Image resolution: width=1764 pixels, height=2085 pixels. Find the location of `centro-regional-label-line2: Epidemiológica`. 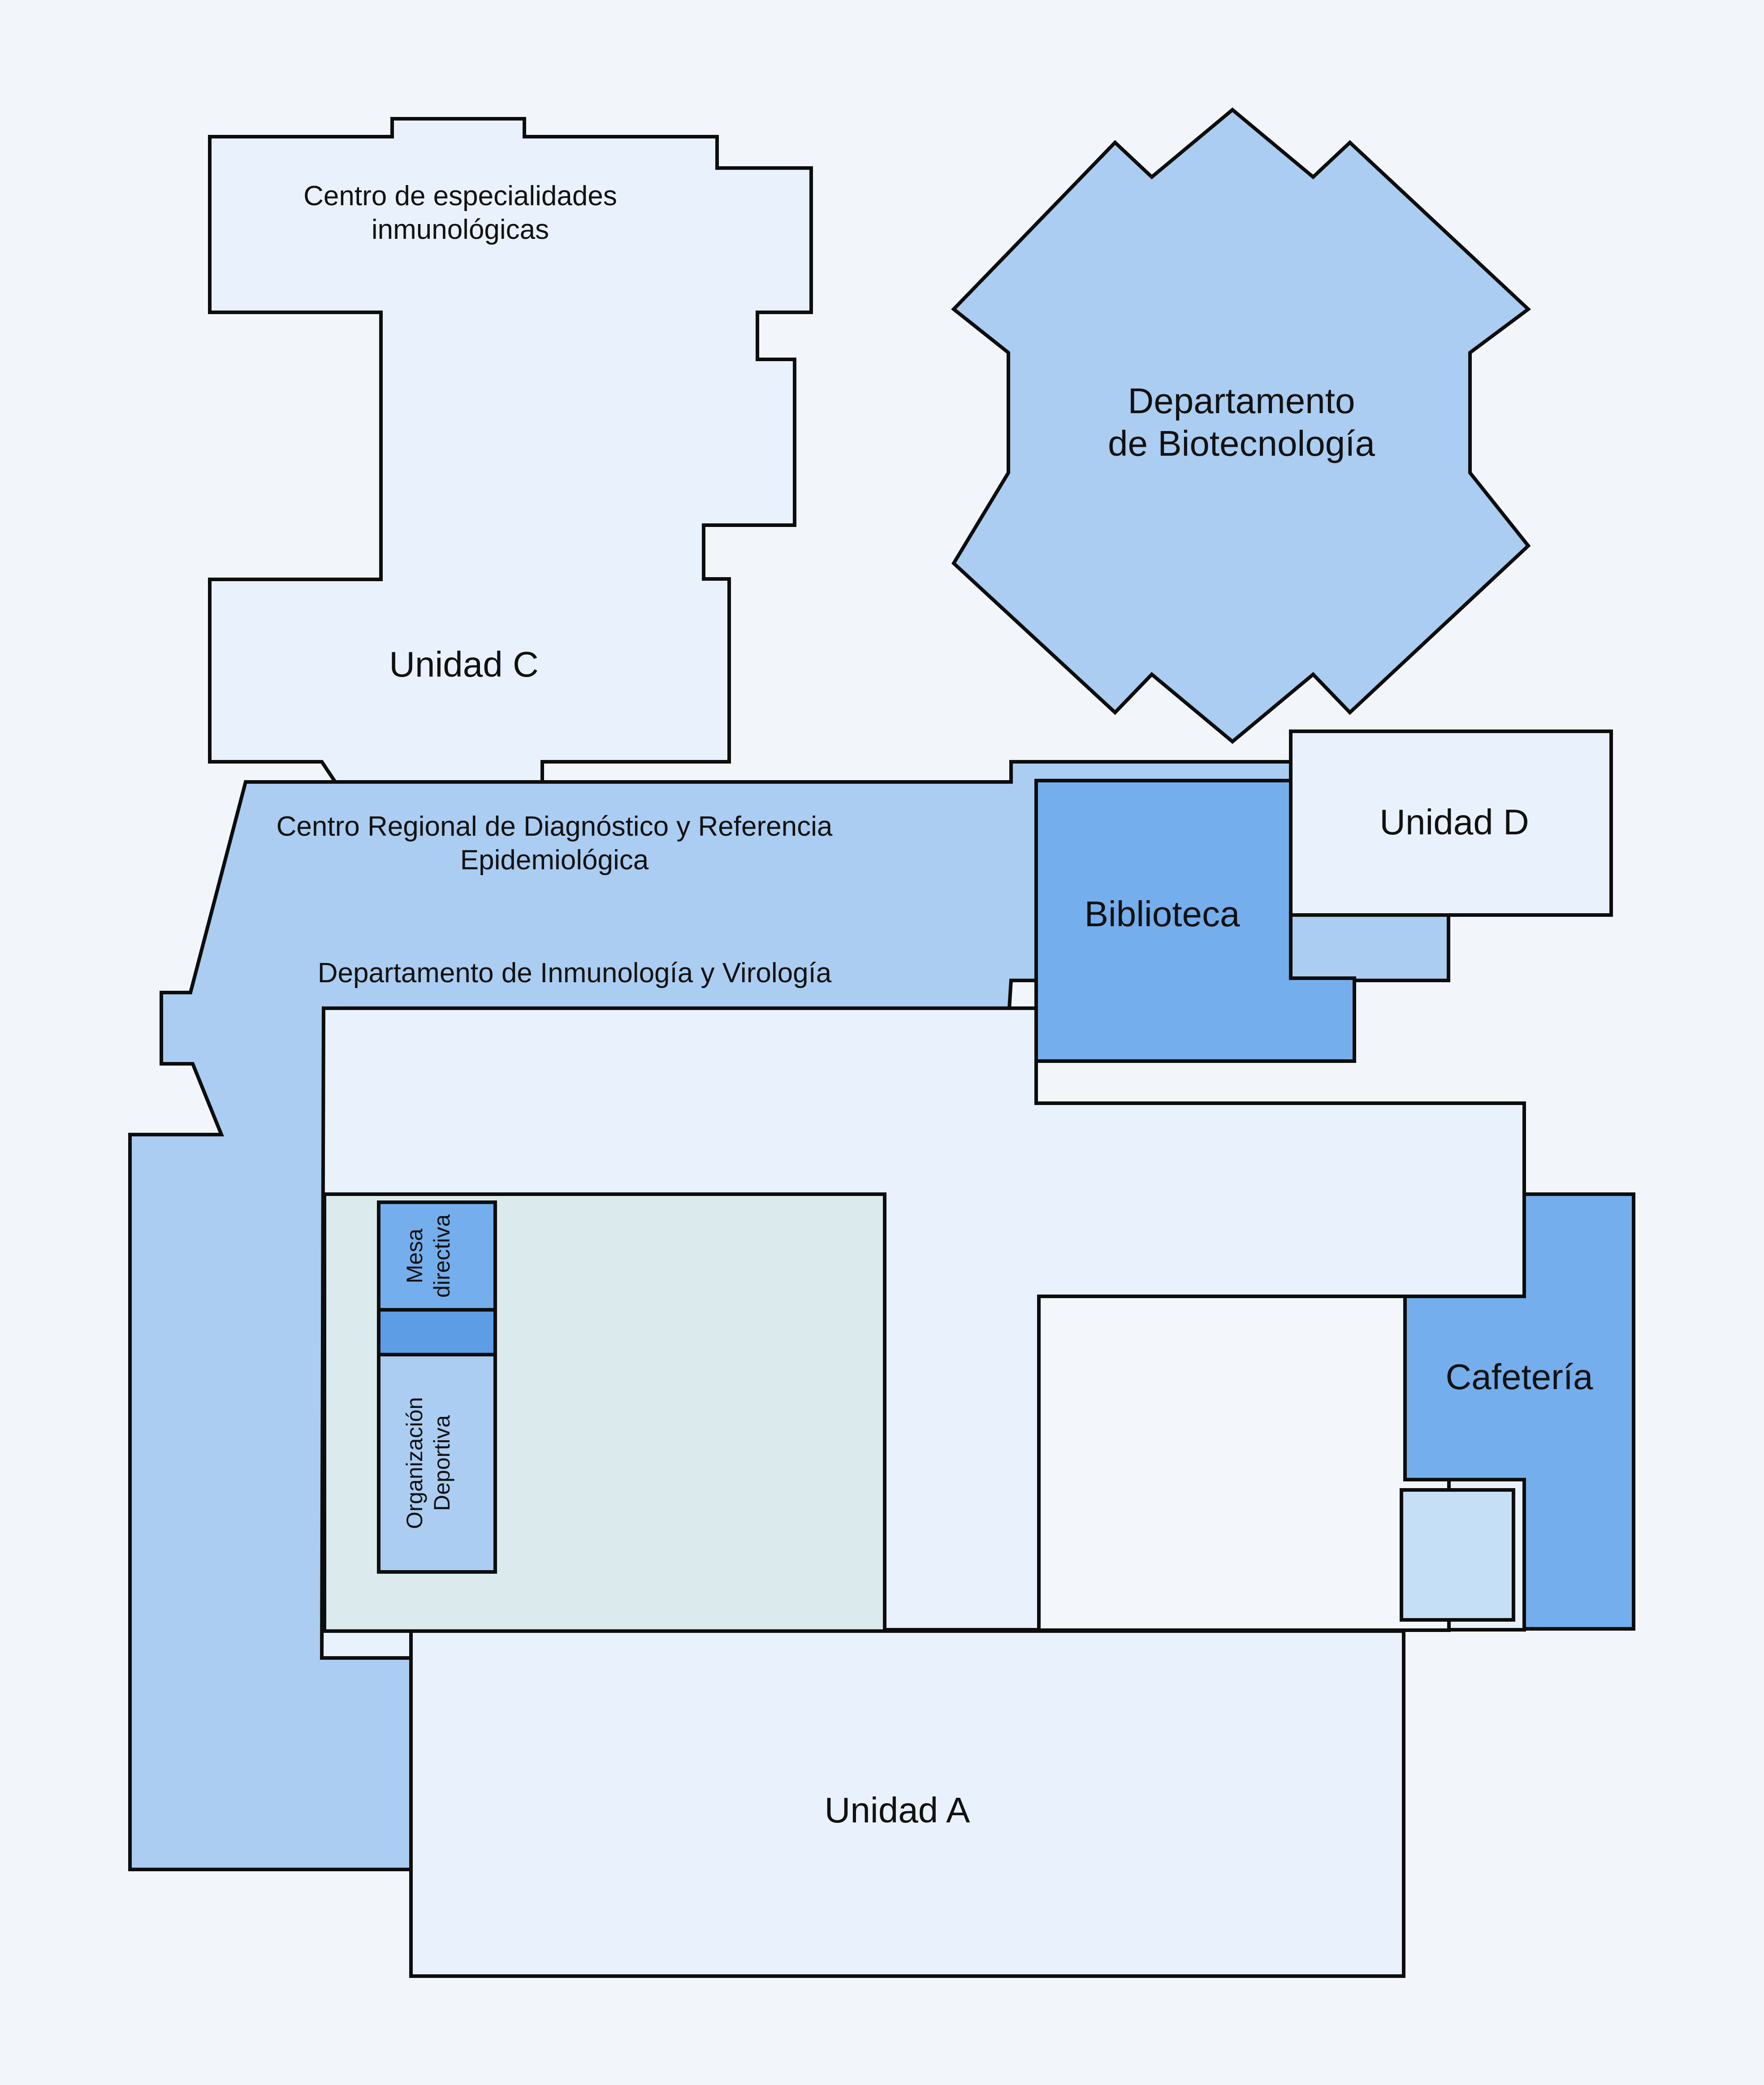

centro-regional-label-line2: Epidemiológica is located at coordinates (554, 860).